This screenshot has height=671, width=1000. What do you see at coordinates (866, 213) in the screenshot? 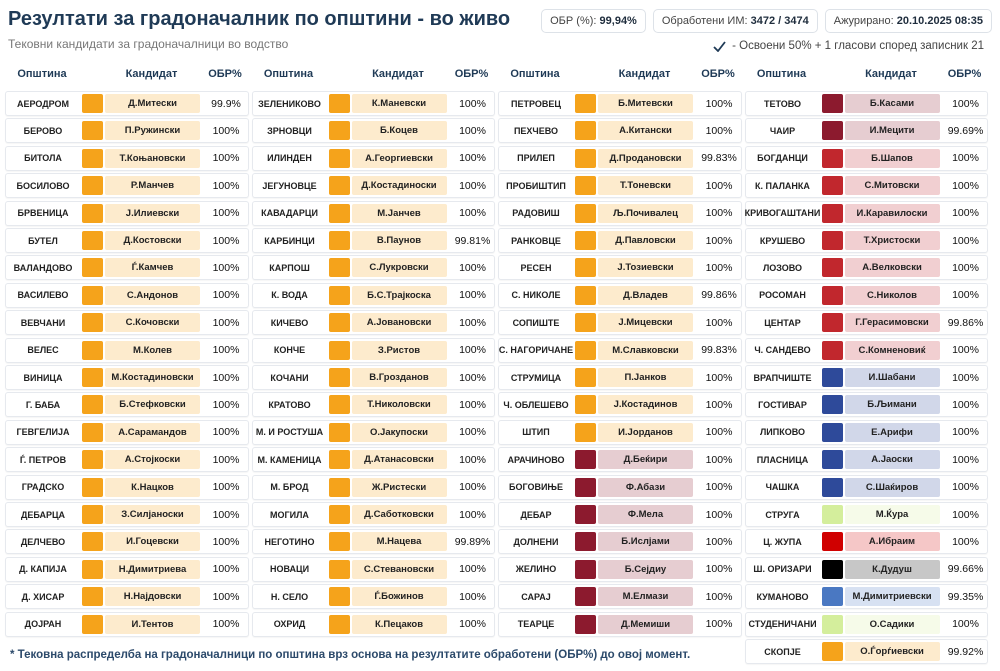
I see `result-row: КРИВОГАШТАНИ И.Каравилоски 100%` at bounding box center [866, 213].